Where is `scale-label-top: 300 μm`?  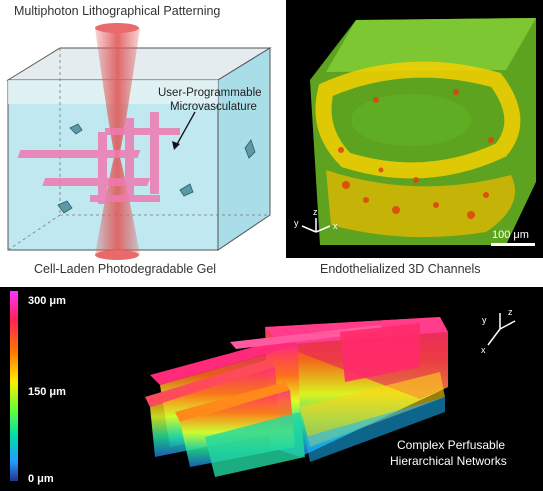 scale-label-top: 300 μm is located at coordinates (47, 301).